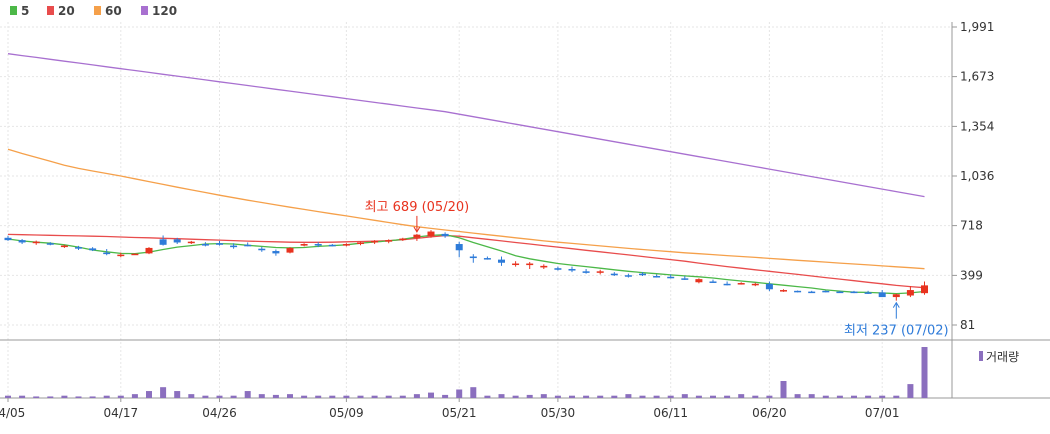  Describe the element at coordinates (1002, 357) in the screenshot. I see `svg-text: 거래량` at that location.